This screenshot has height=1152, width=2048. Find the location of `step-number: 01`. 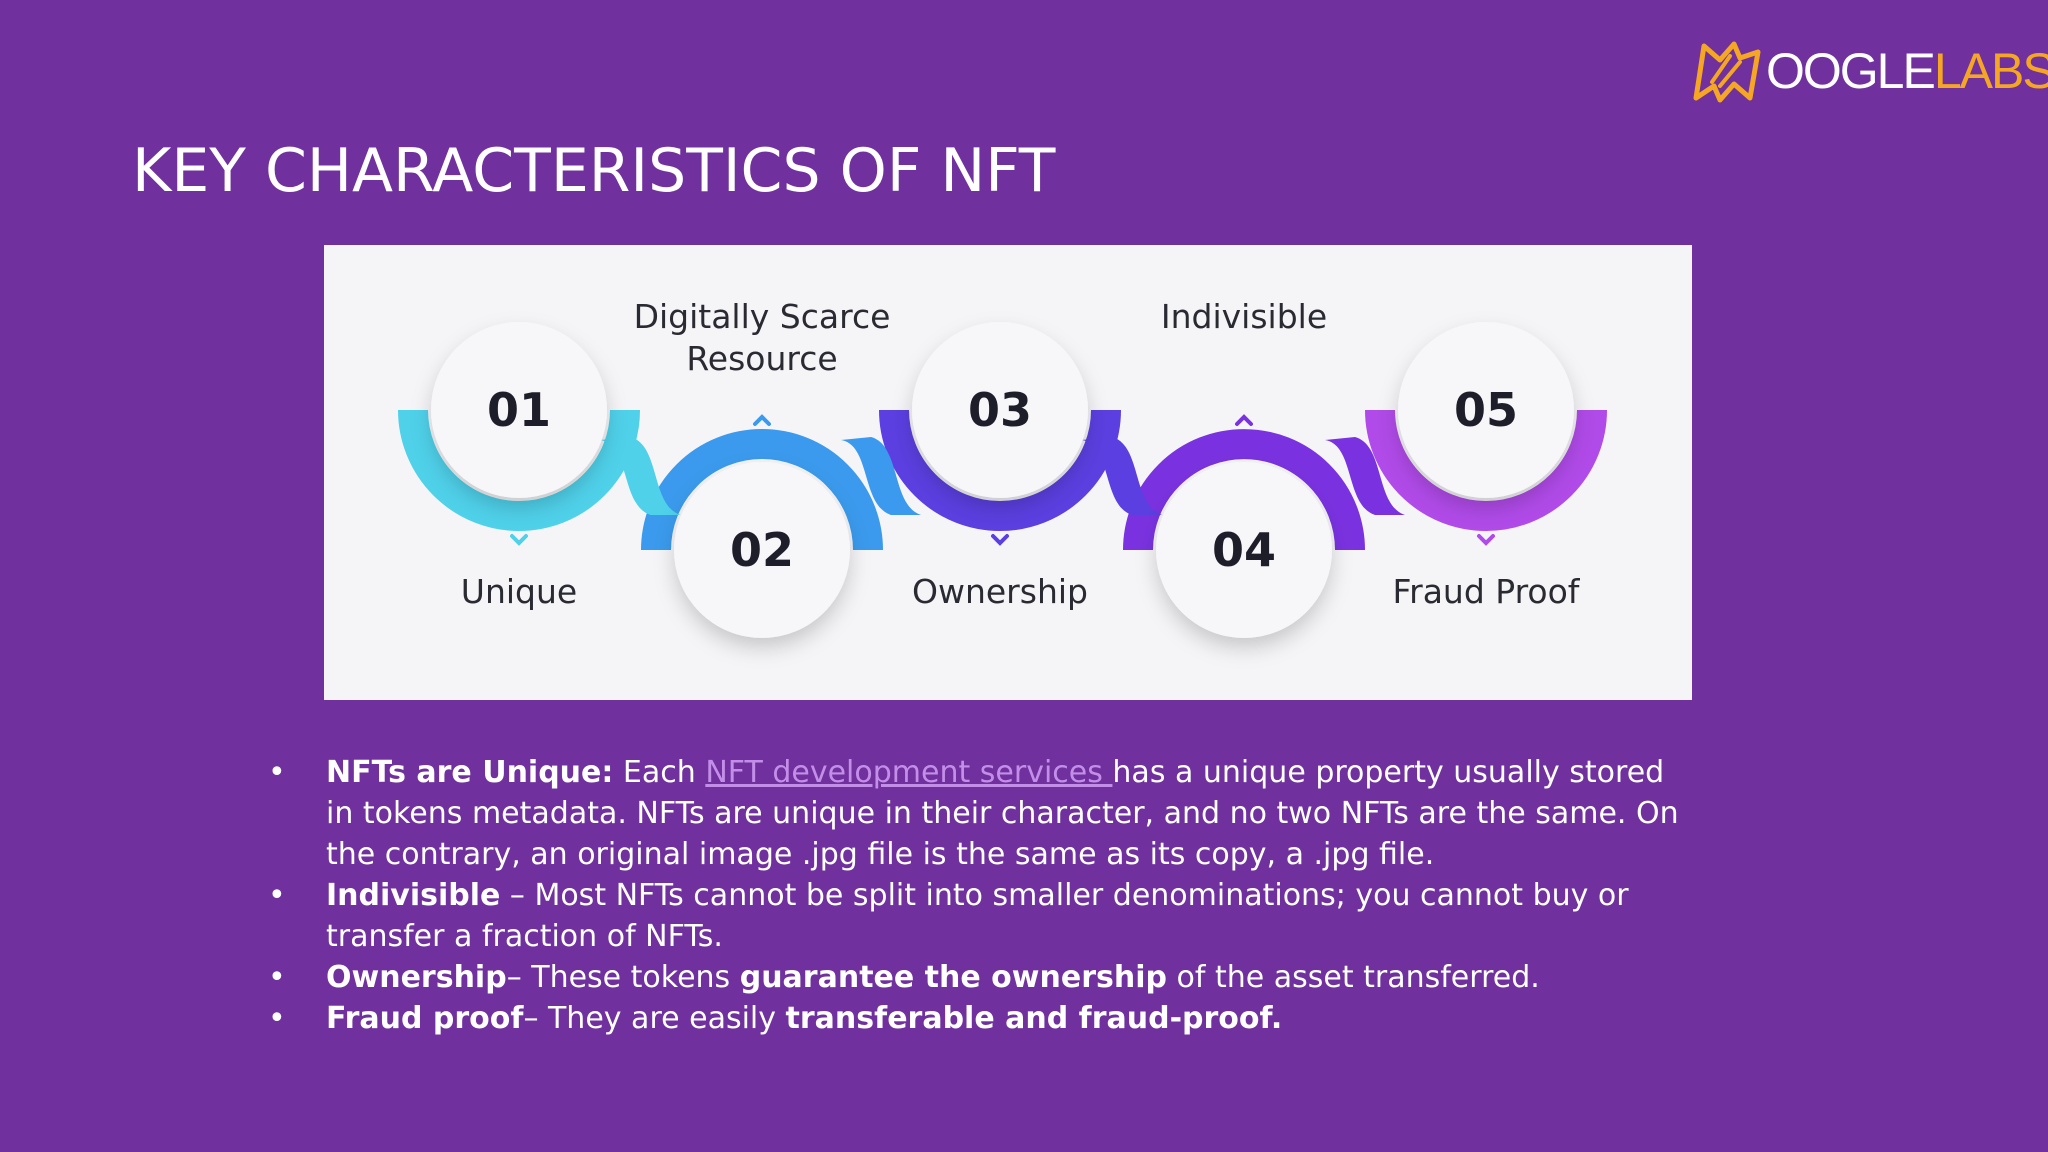

step-number: 01 is located at coordinates (519, 410).